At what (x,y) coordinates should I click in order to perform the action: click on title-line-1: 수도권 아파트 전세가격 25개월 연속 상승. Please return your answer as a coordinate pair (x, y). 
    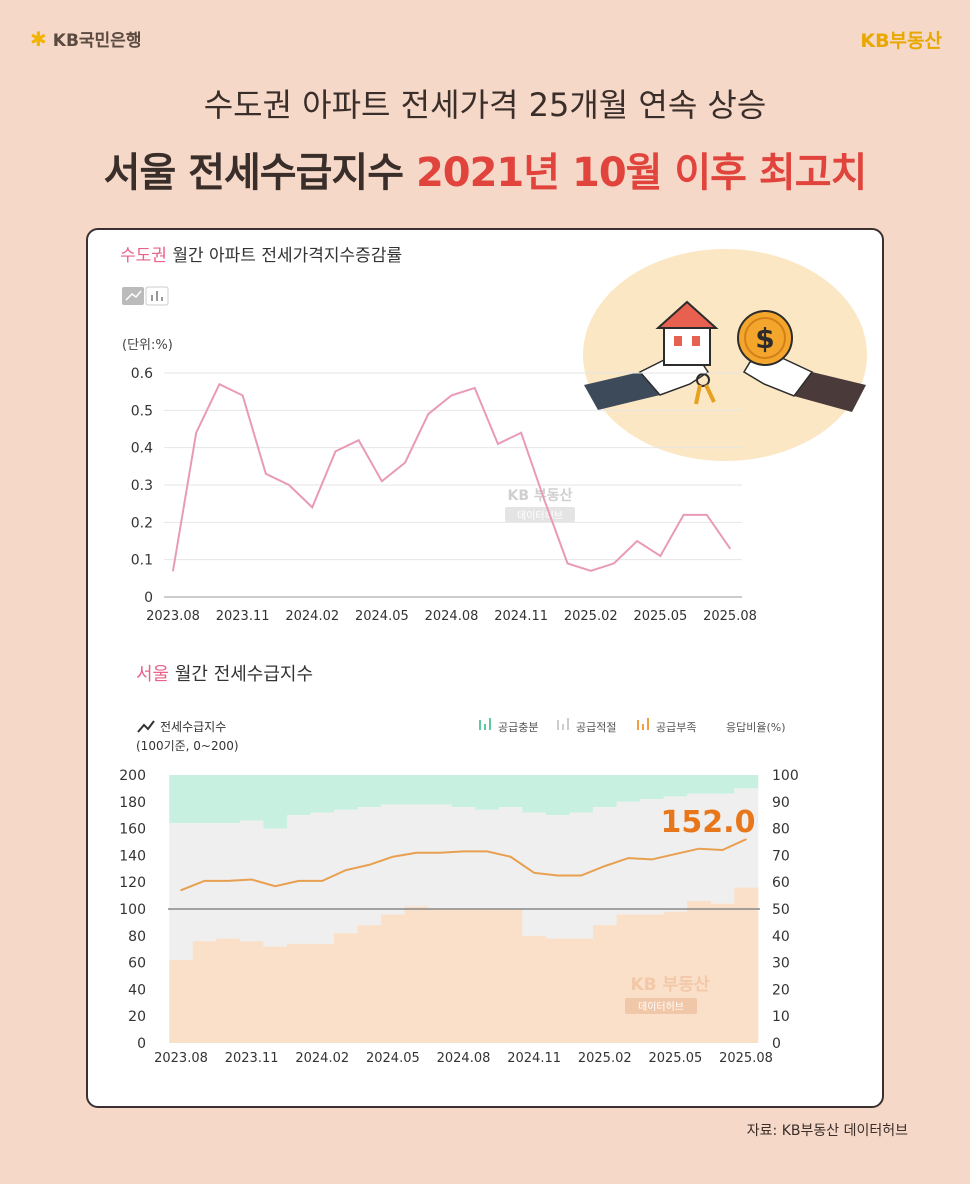
    Looking at the image, I should click on (485, 105).